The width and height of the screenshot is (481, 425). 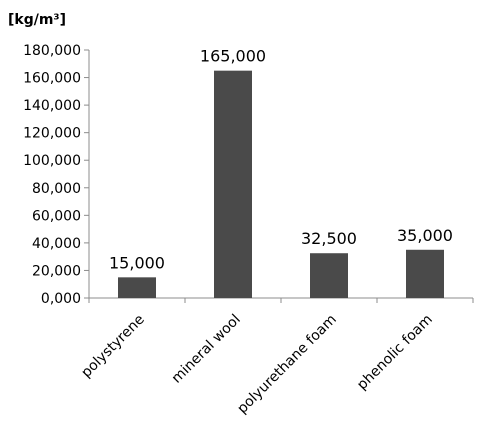 What do you see at coordinates (52, 161) in the screenshot?
I see `y-tick-label: 100,000` at bounding box center [52, 161].